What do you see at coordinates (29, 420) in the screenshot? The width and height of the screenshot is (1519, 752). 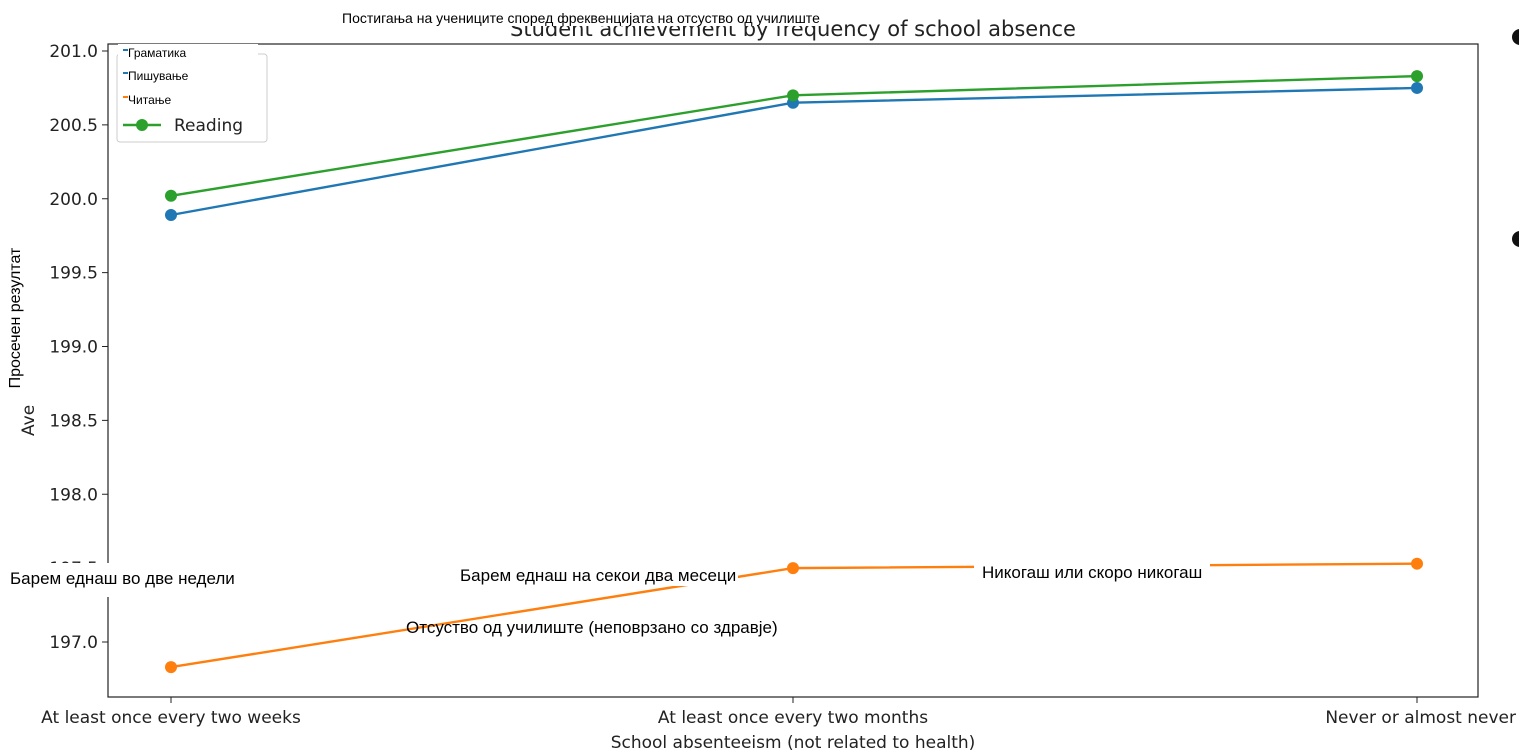 I see `y-axis-label-original-fragment: Ave` at bounding box center [29, 420].